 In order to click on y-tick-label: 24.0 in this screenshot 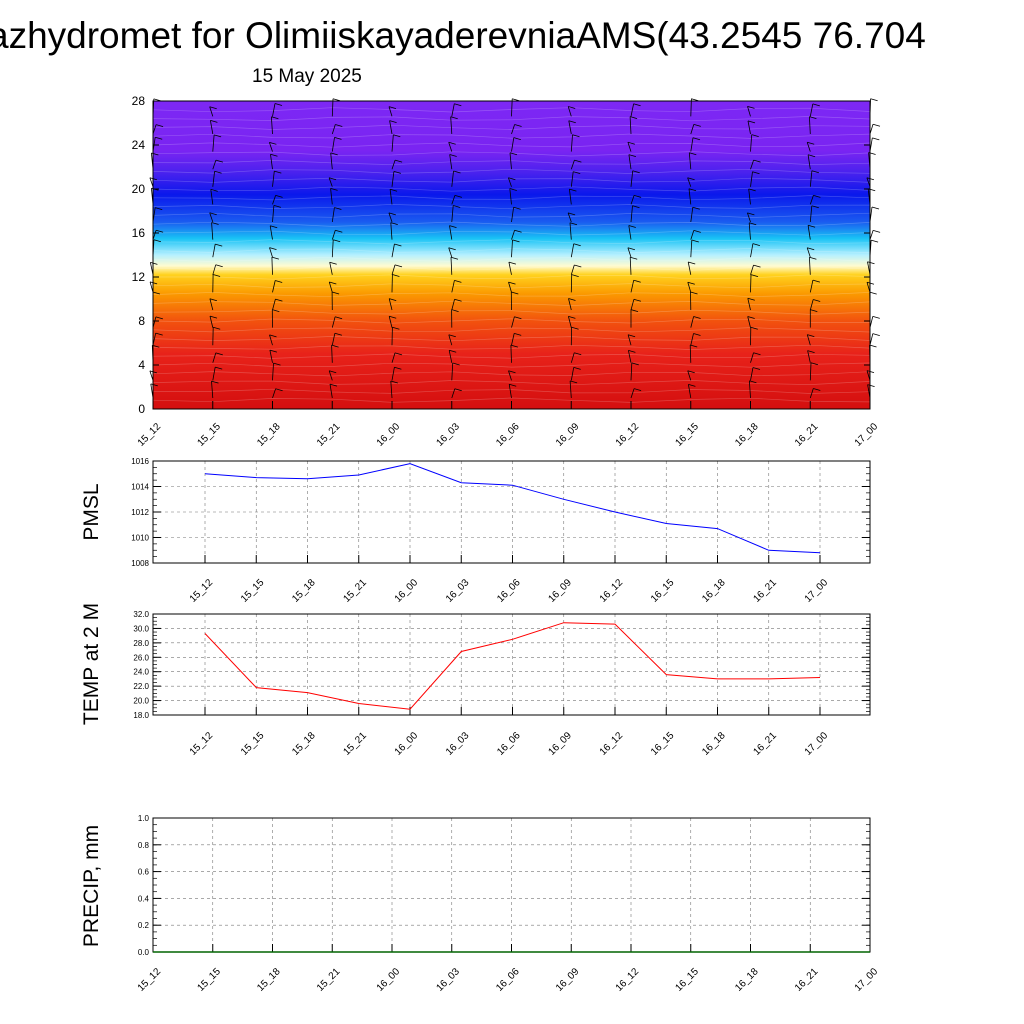, I will do `click(141, 672)`.